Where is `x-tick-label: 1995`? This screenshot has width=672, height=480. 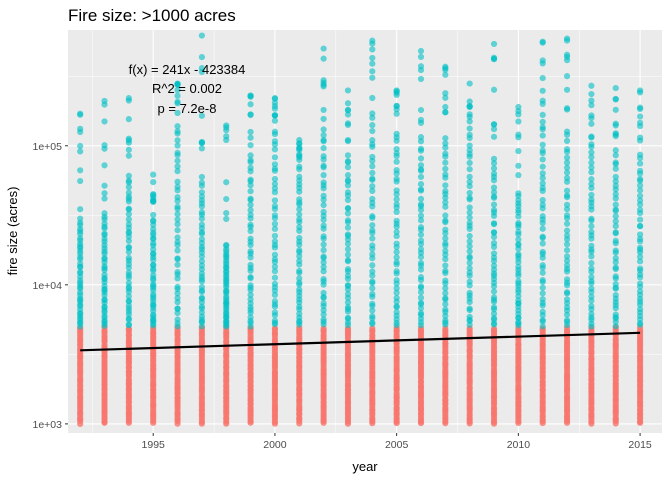
x-tick-label: 1995 is located at coordinates (154, 445).